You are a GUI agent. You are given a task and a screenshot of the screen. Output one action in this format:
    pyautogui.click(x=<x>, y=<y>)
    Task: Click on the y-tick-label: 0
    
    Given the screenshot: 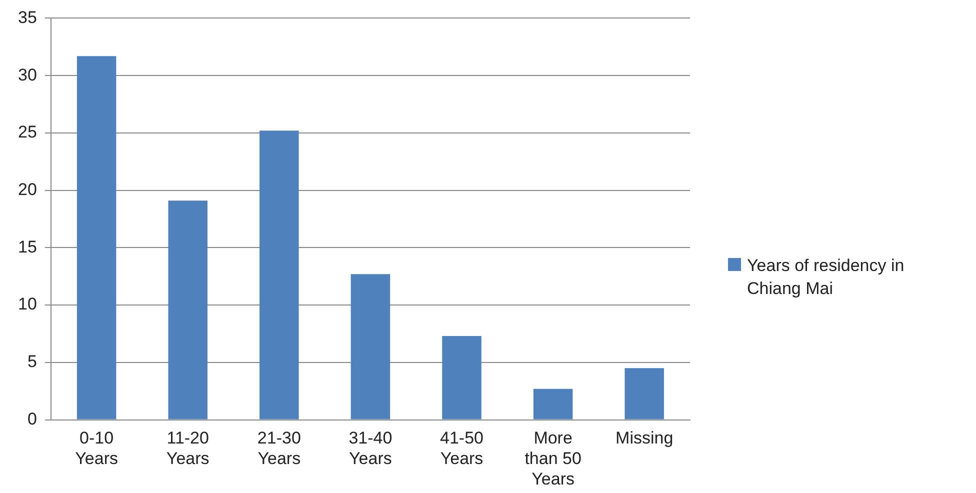 What is the action you would take?
    pyautogui.click(x=32, y=418)
    